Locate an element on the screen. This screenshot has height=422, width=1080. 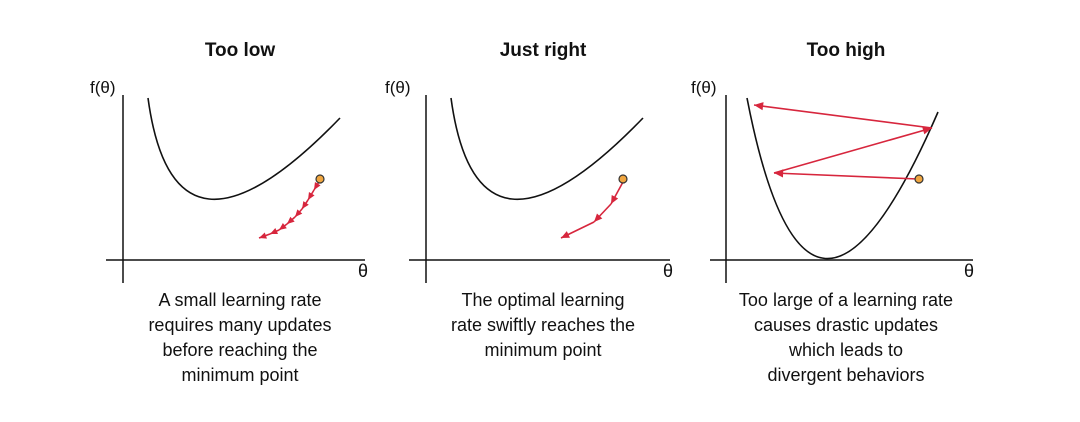
plot-too-low is located at coordinates (235, 189).